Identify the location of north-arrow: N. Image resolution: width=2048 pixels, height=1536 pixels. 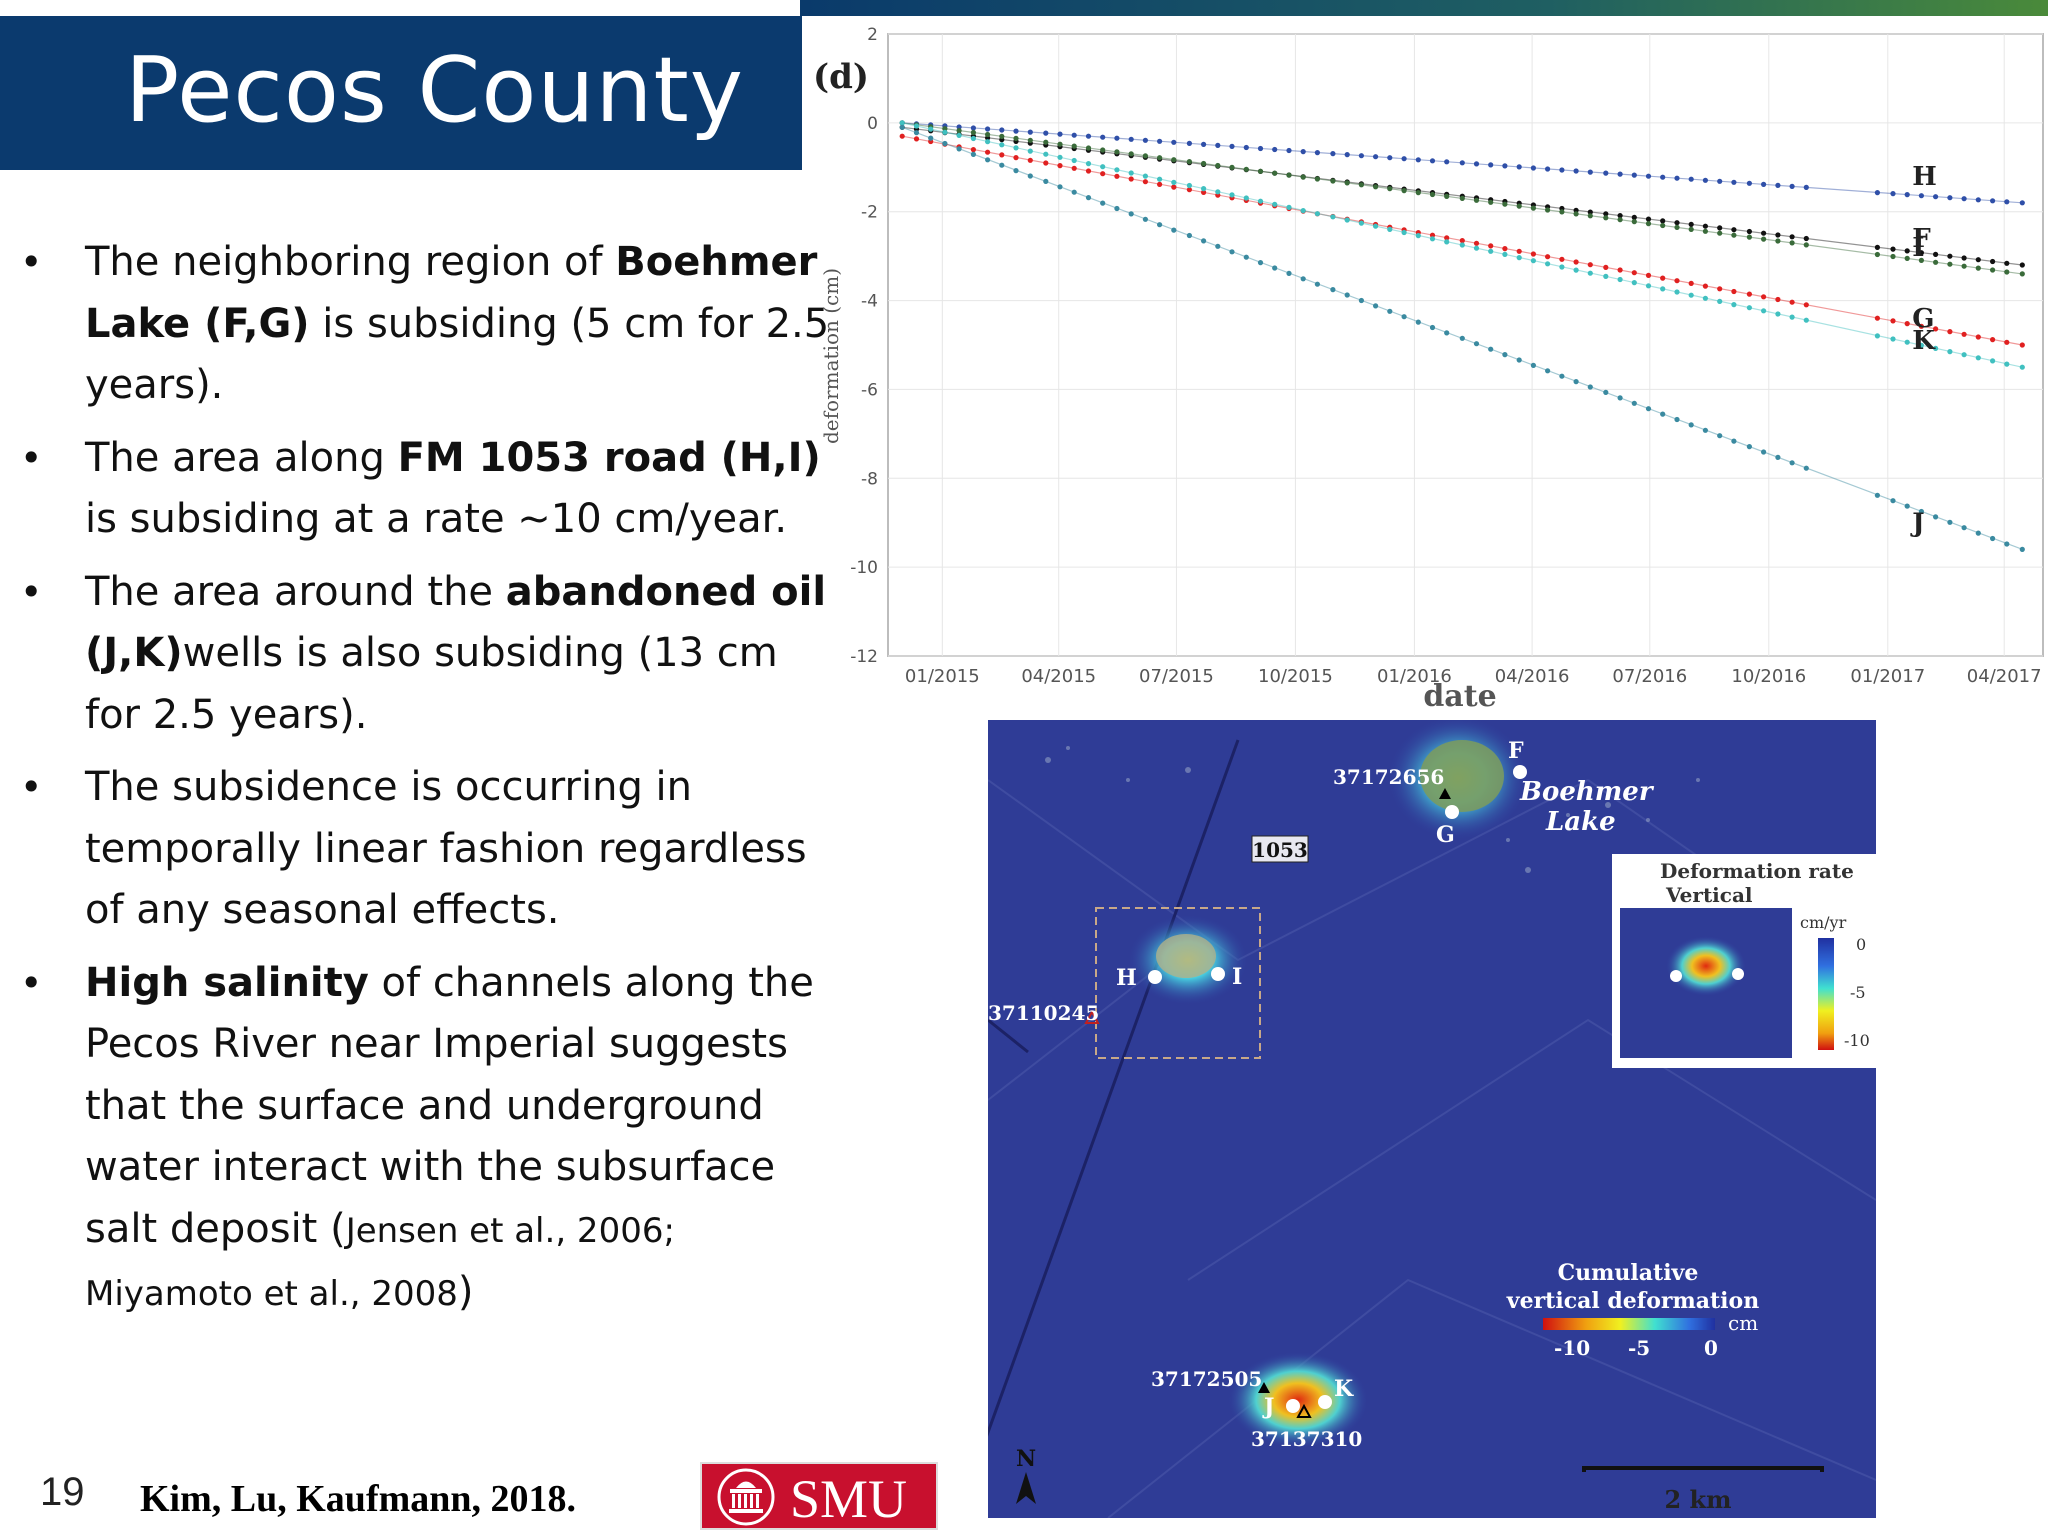
(1026, 1475).